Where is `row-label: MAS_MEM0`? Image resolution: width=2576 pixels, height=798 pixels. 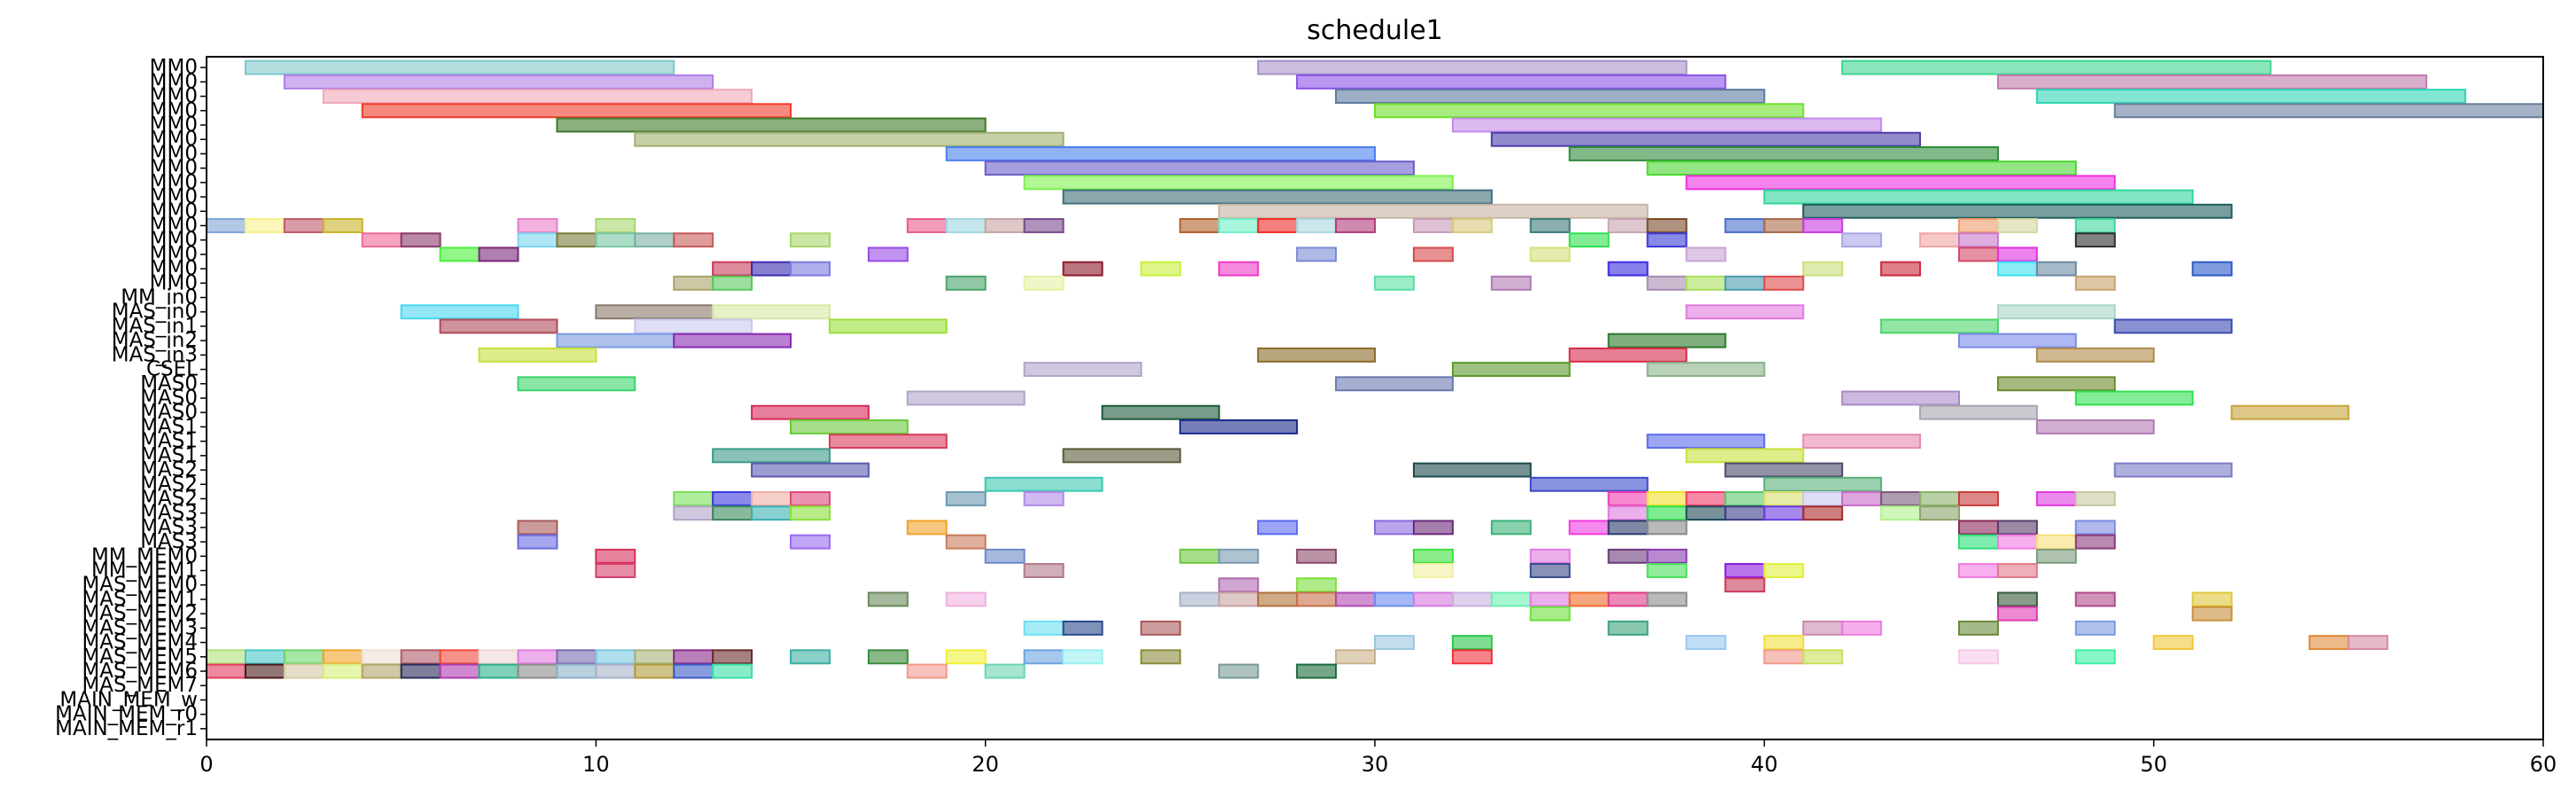
row-label: MAS_MEM0 is located at coordinates (140, 586).